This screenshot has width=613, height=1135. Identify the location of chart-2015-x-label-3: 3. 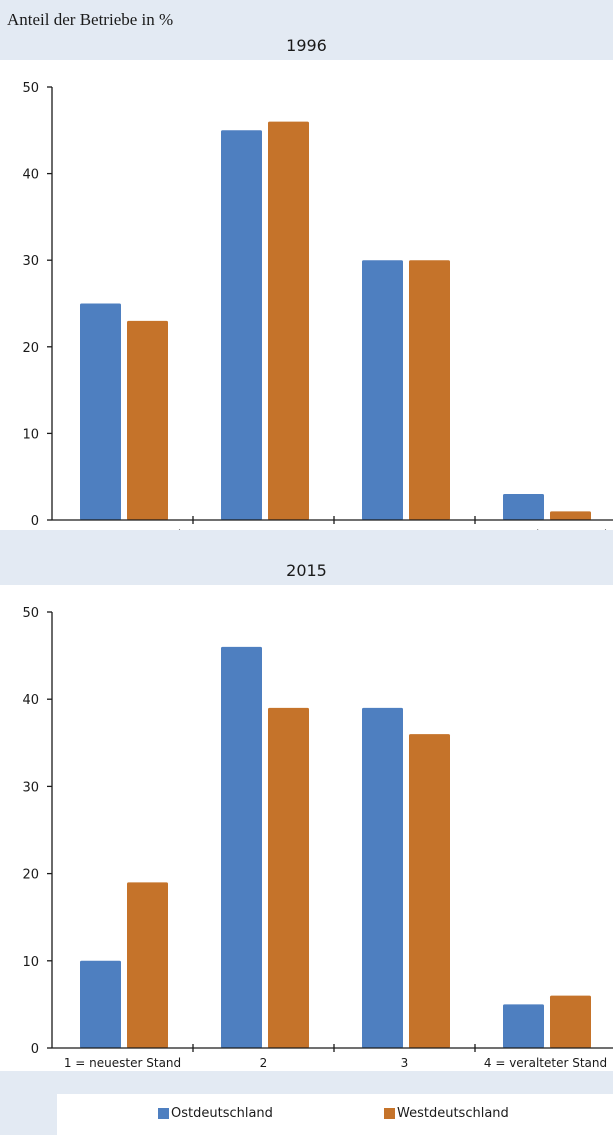
(405, 1063).